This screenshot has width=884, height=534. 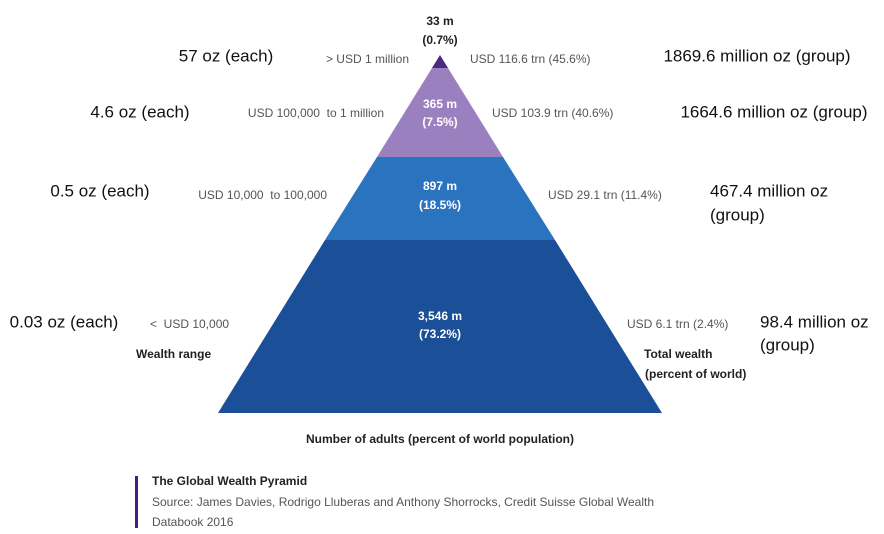 I want to click on wealth: USD 103.9 trn (40.6%), so click(x=552, y=113).